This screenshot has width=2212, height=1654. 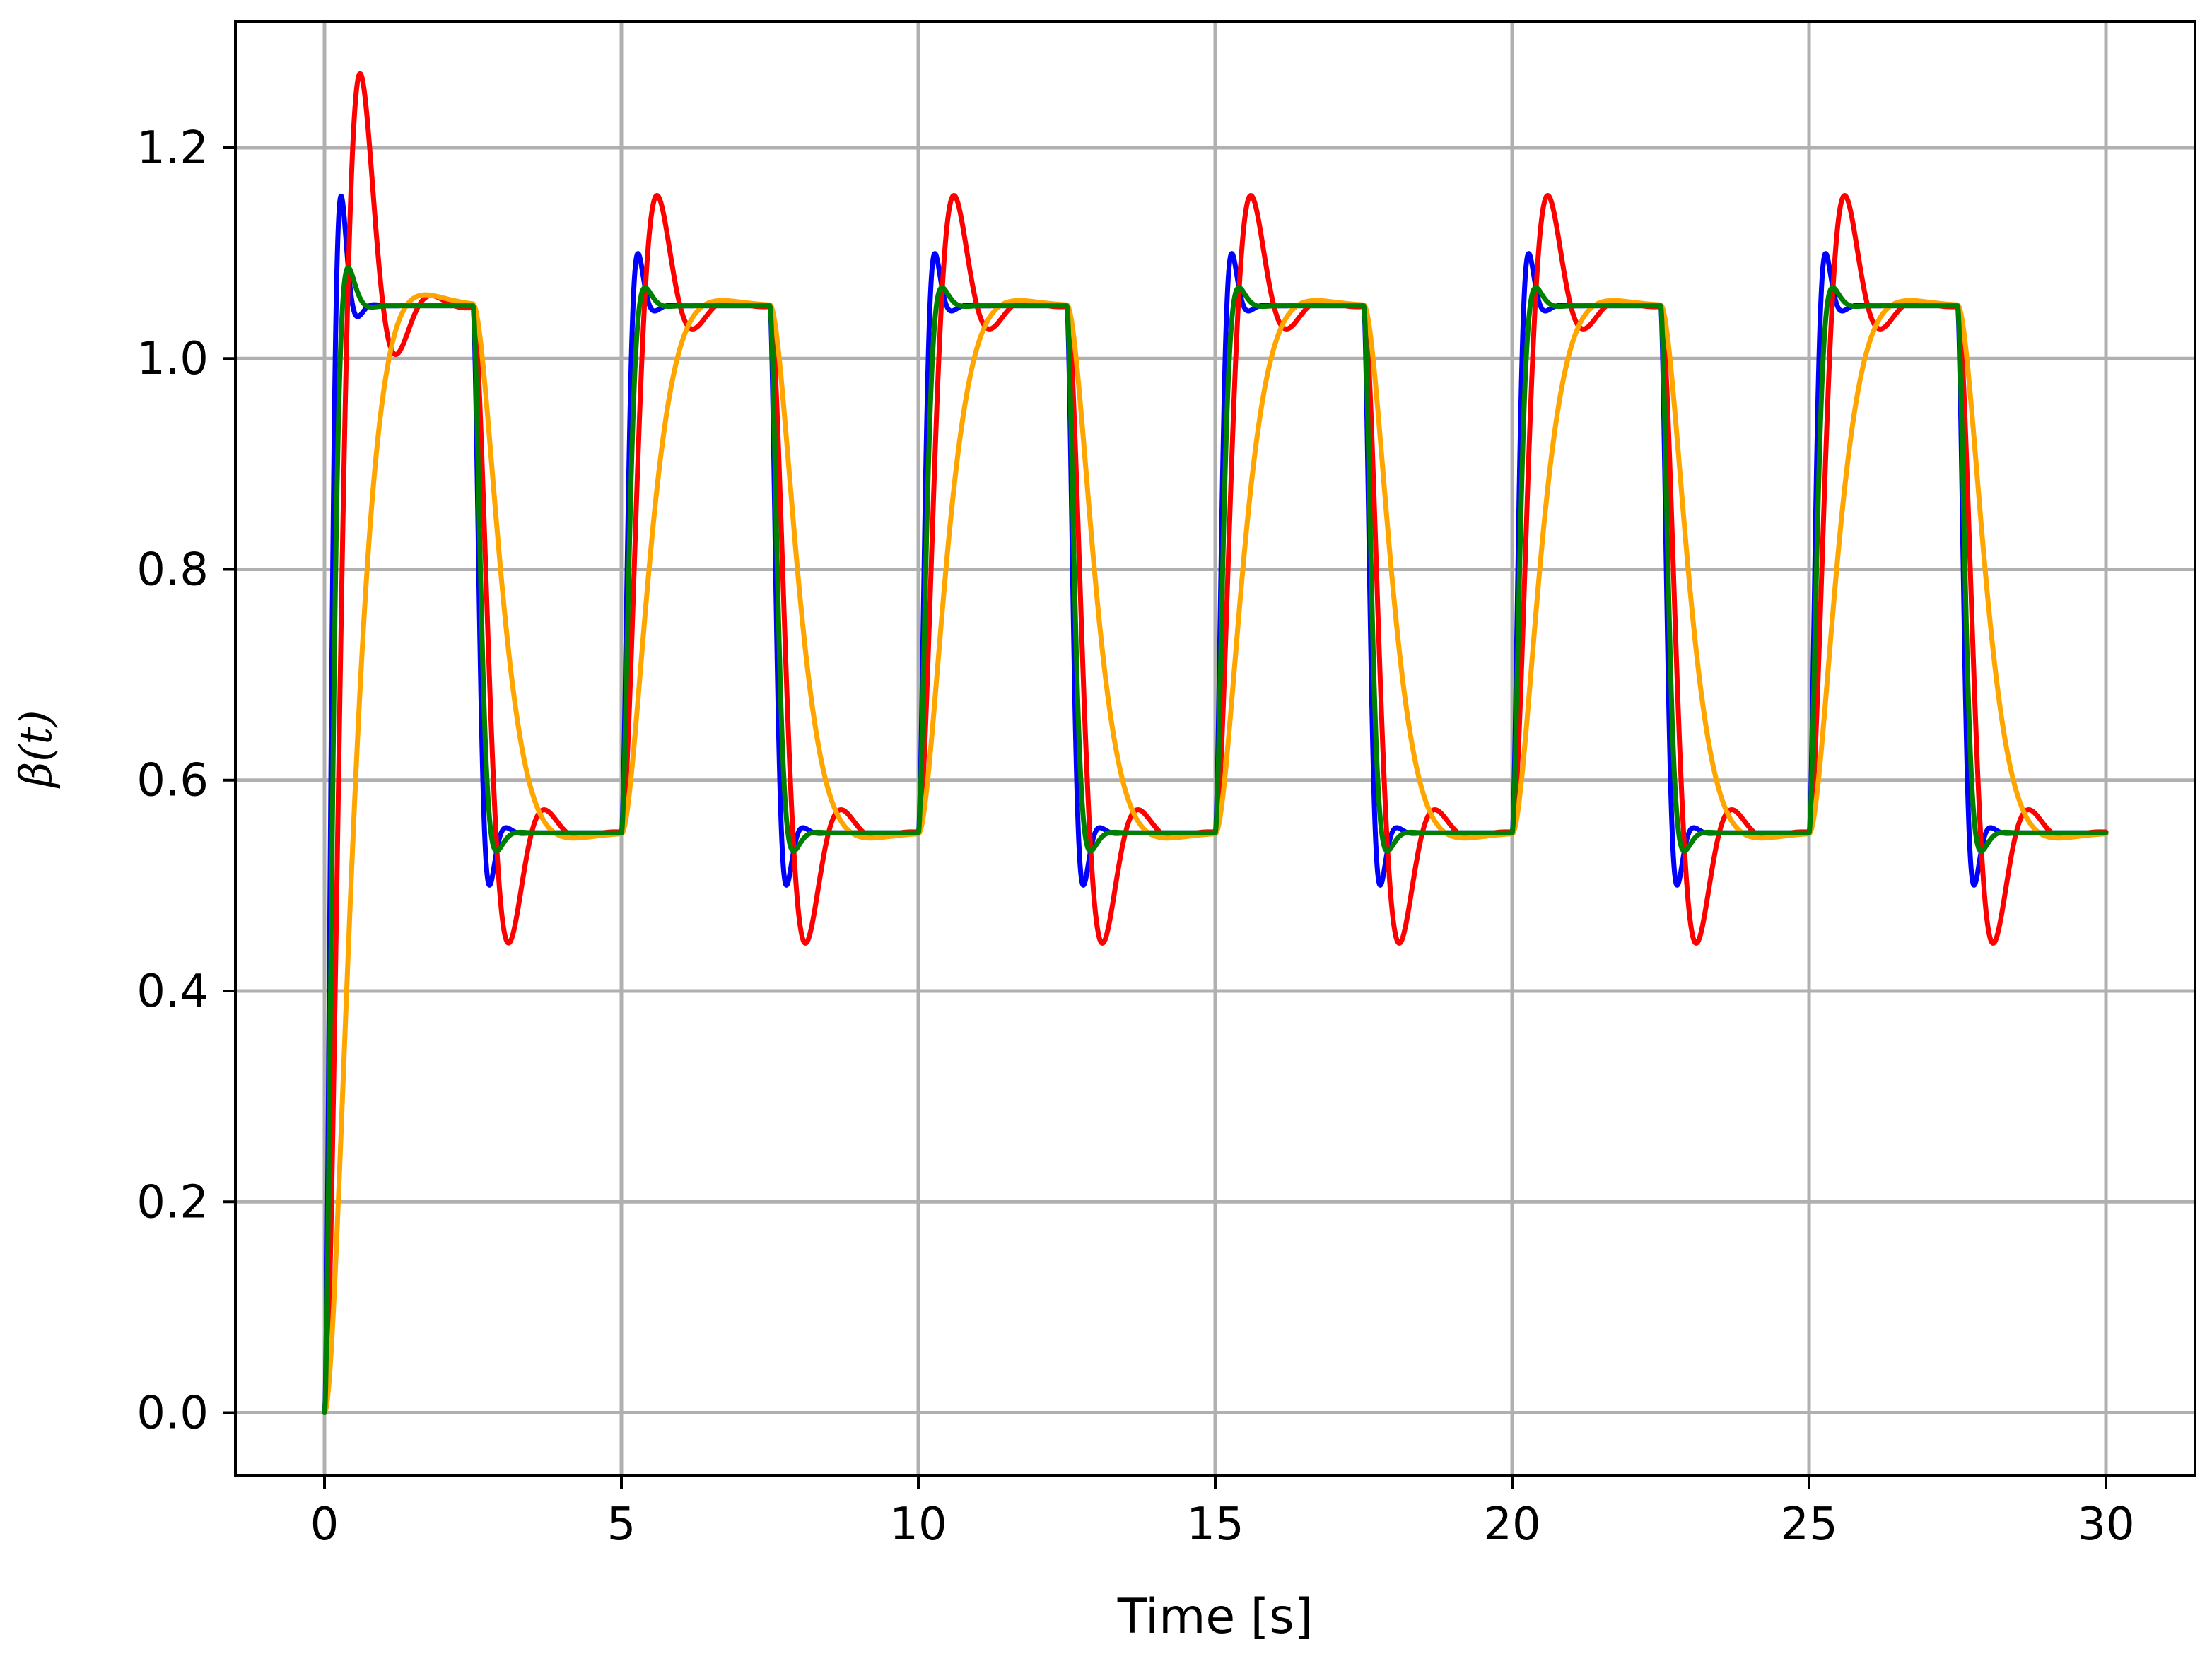 What do you see at coordinates (324, 1524) in the screenshot?
I see `x-tick-label: 0` at bounding box center [324, 1524].